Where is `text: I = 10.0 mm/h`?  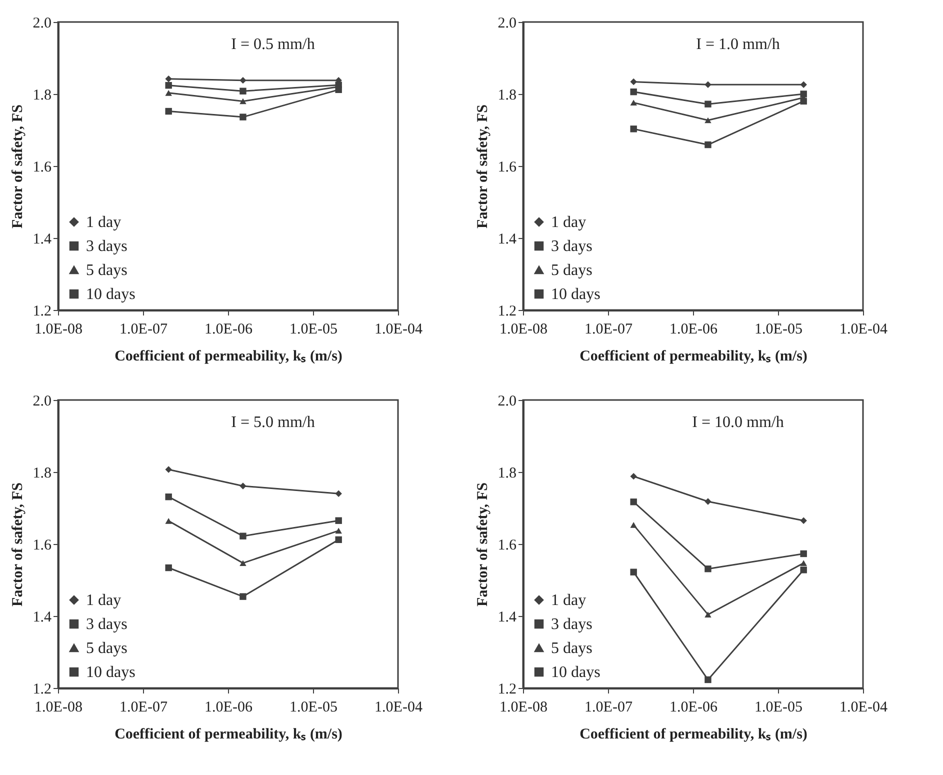
text: I = 10.0 mm/h is located at coordinates (738, 422).